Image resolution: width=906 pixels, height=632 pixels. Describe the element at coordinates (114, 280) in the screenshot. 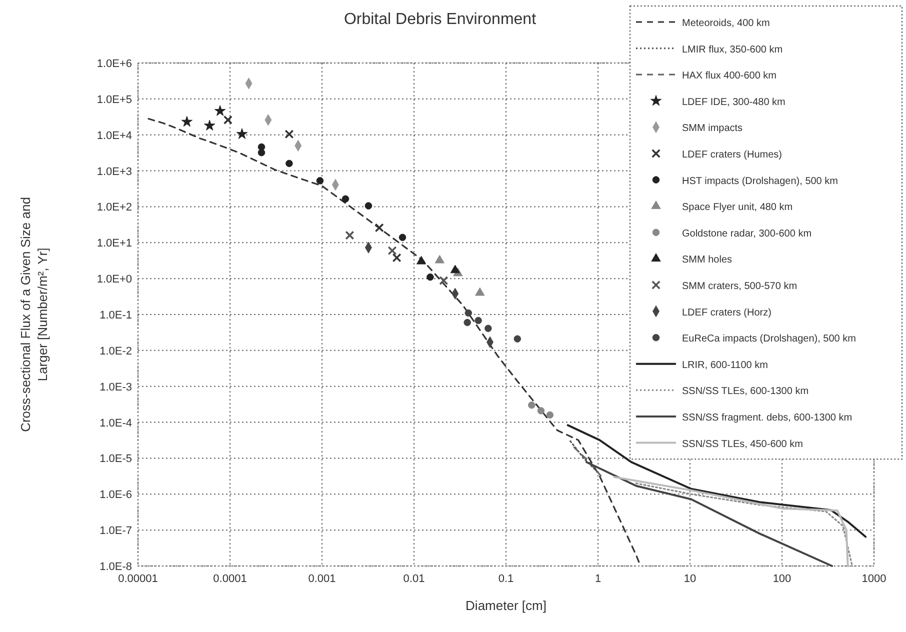

I see `y-tick-label: 1.0E+0` at that location.